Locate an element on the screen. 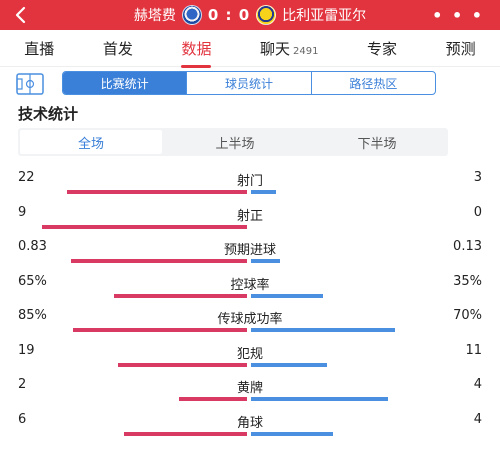  match-info: 赫塔费 0 : 0 比利亚雷亚尔 is located at coordinates (250, 15).